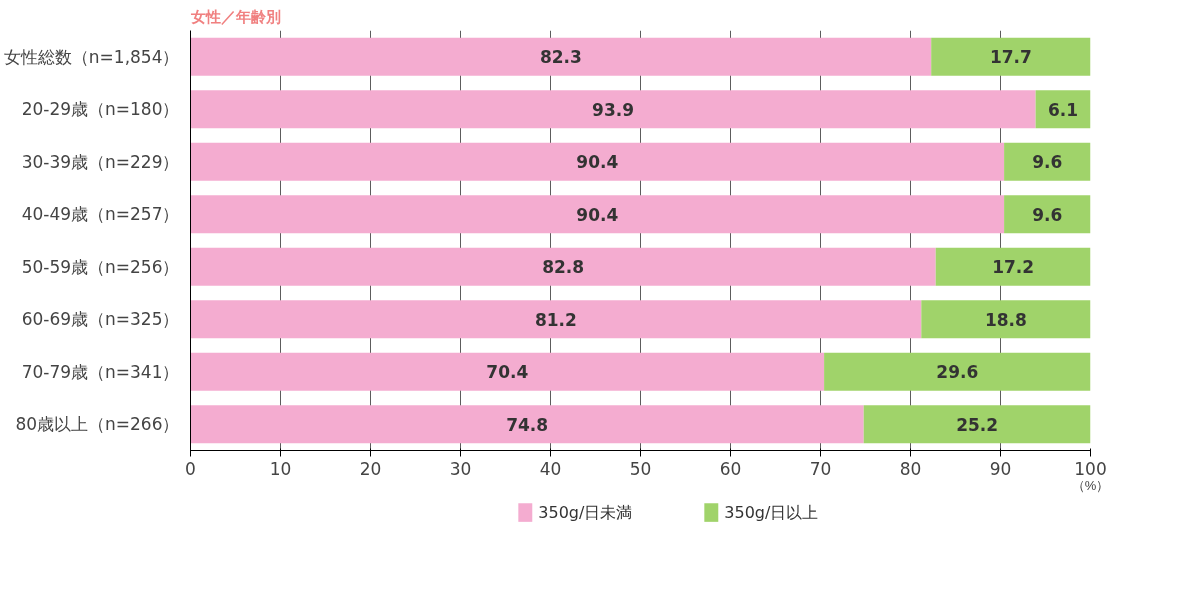 The height and width of the screenshot is (593, 1194). I want to click on x-tick-label: 20, so click(370, 468).